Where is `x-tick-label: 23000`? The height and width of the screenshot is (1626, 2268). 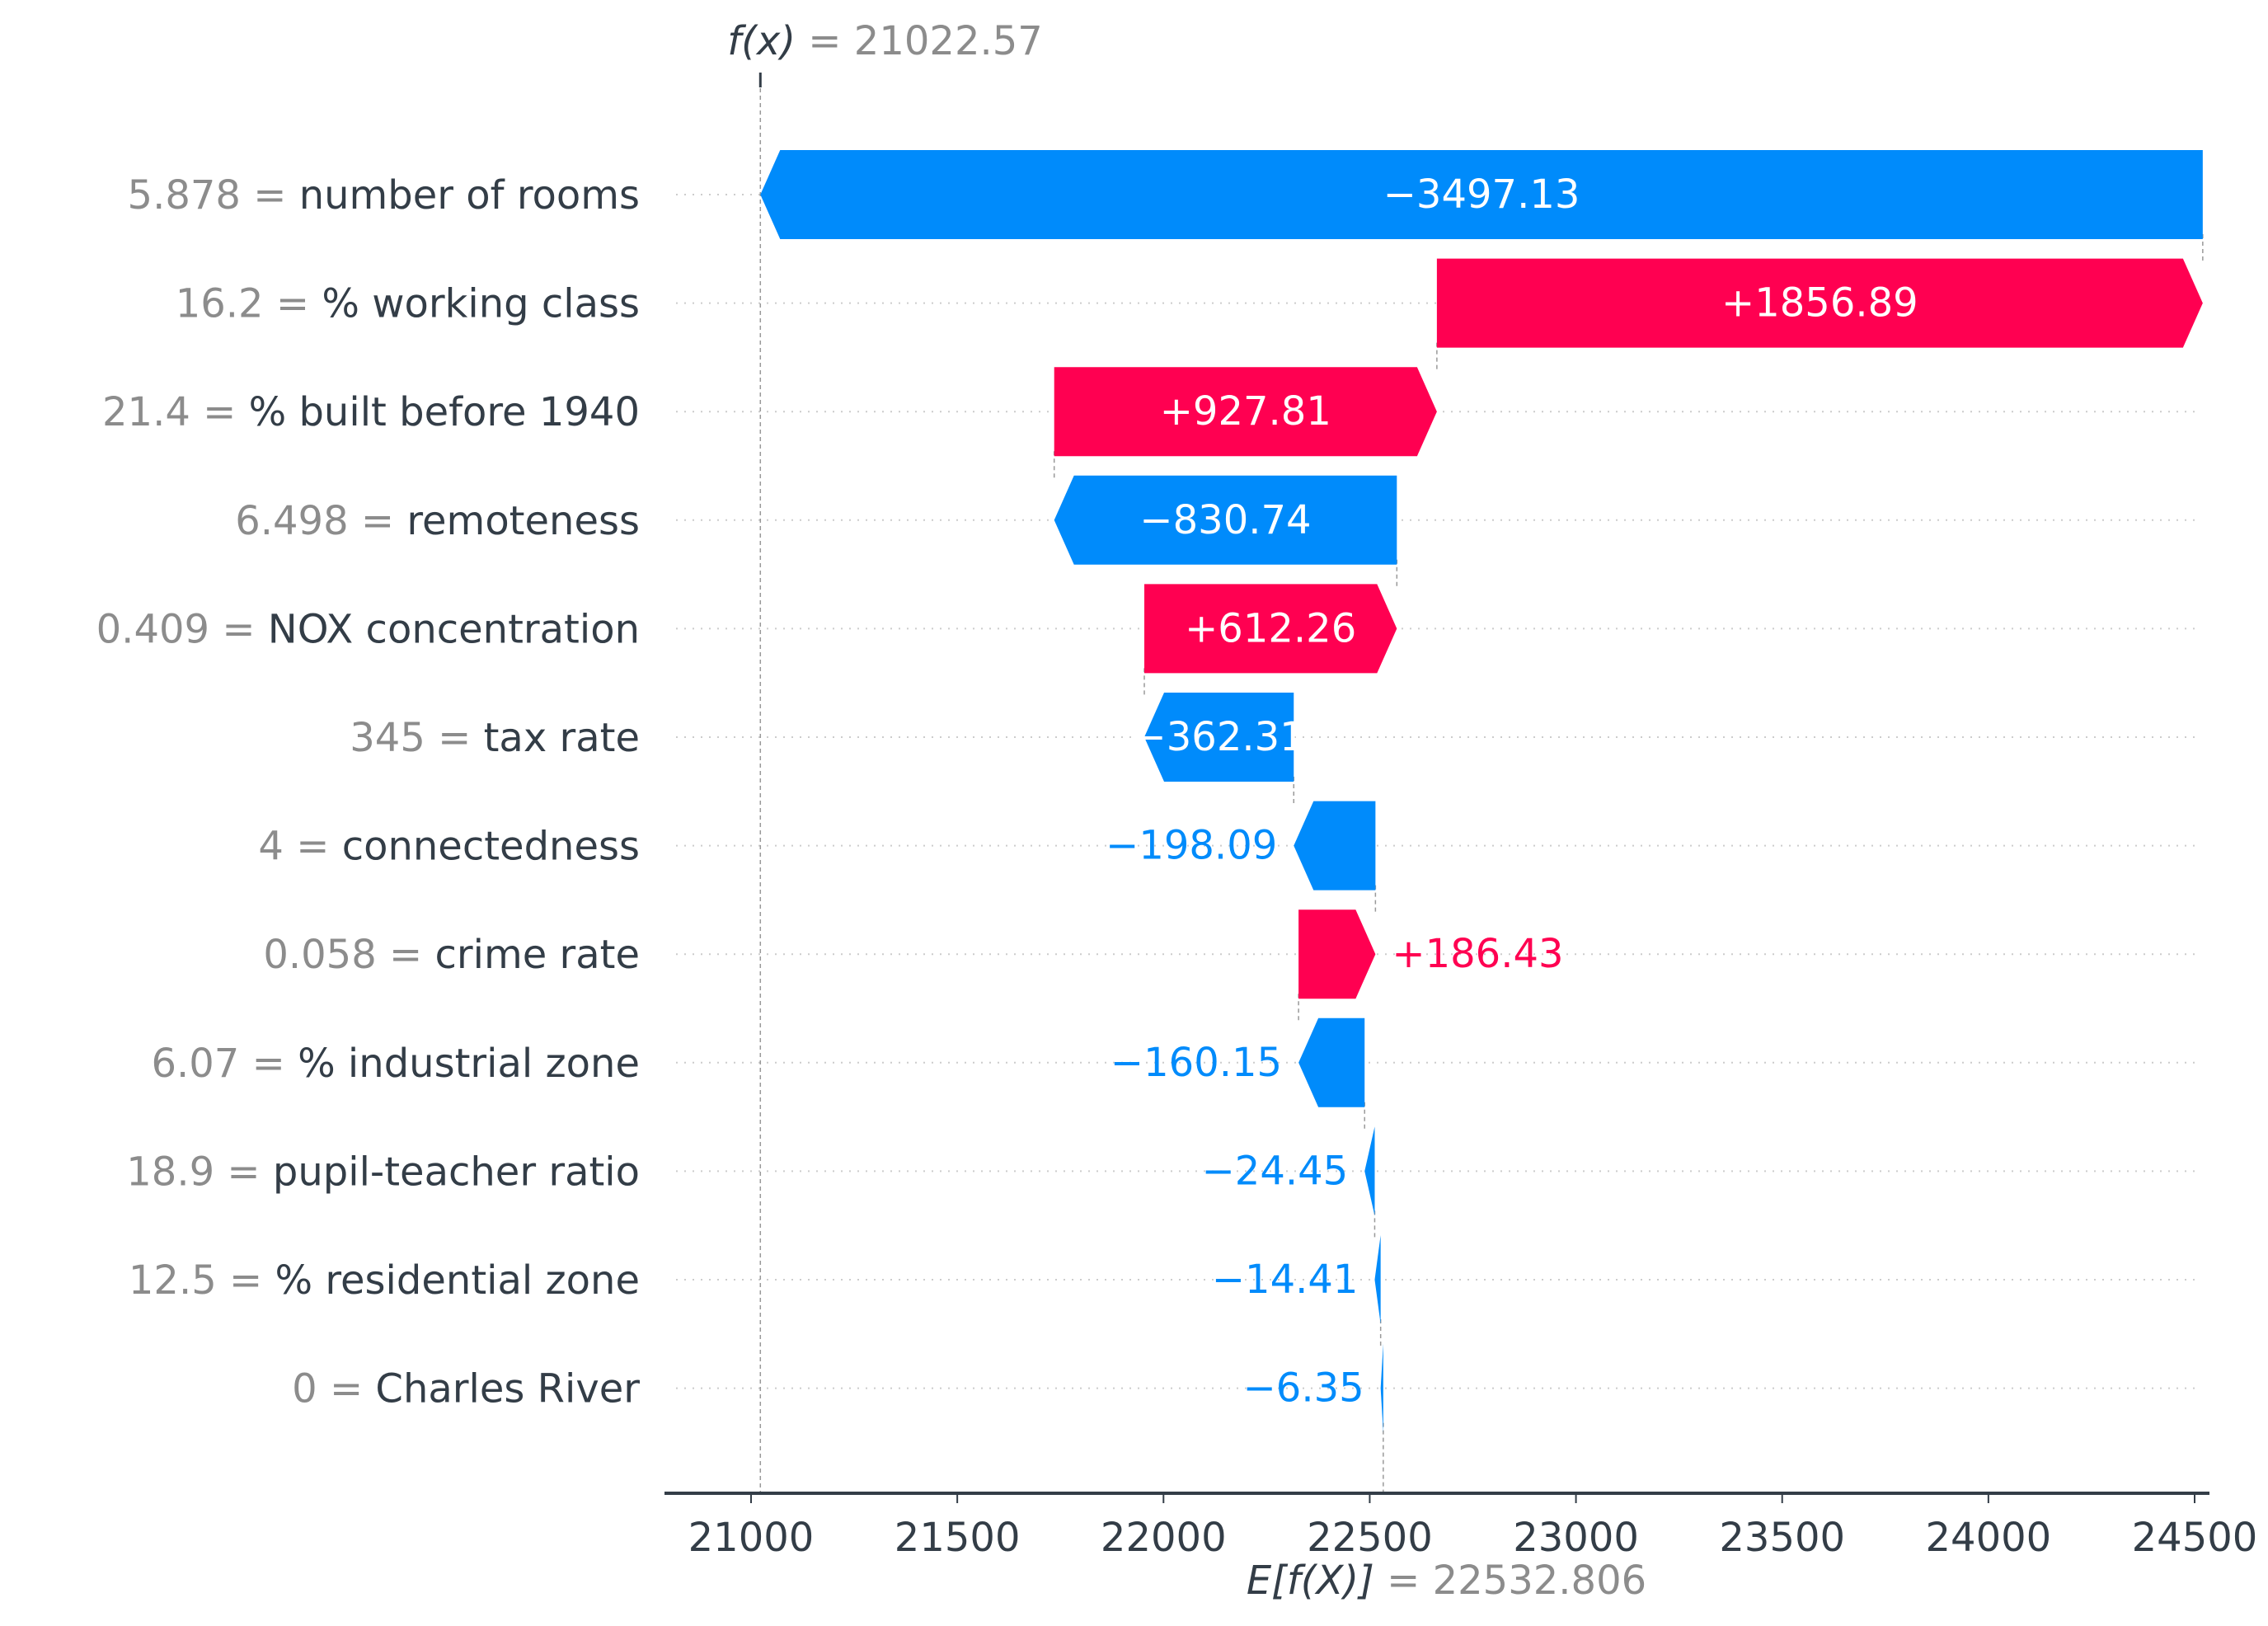 x-tick-label: 23000 is located at coordinates (1576, 1538).